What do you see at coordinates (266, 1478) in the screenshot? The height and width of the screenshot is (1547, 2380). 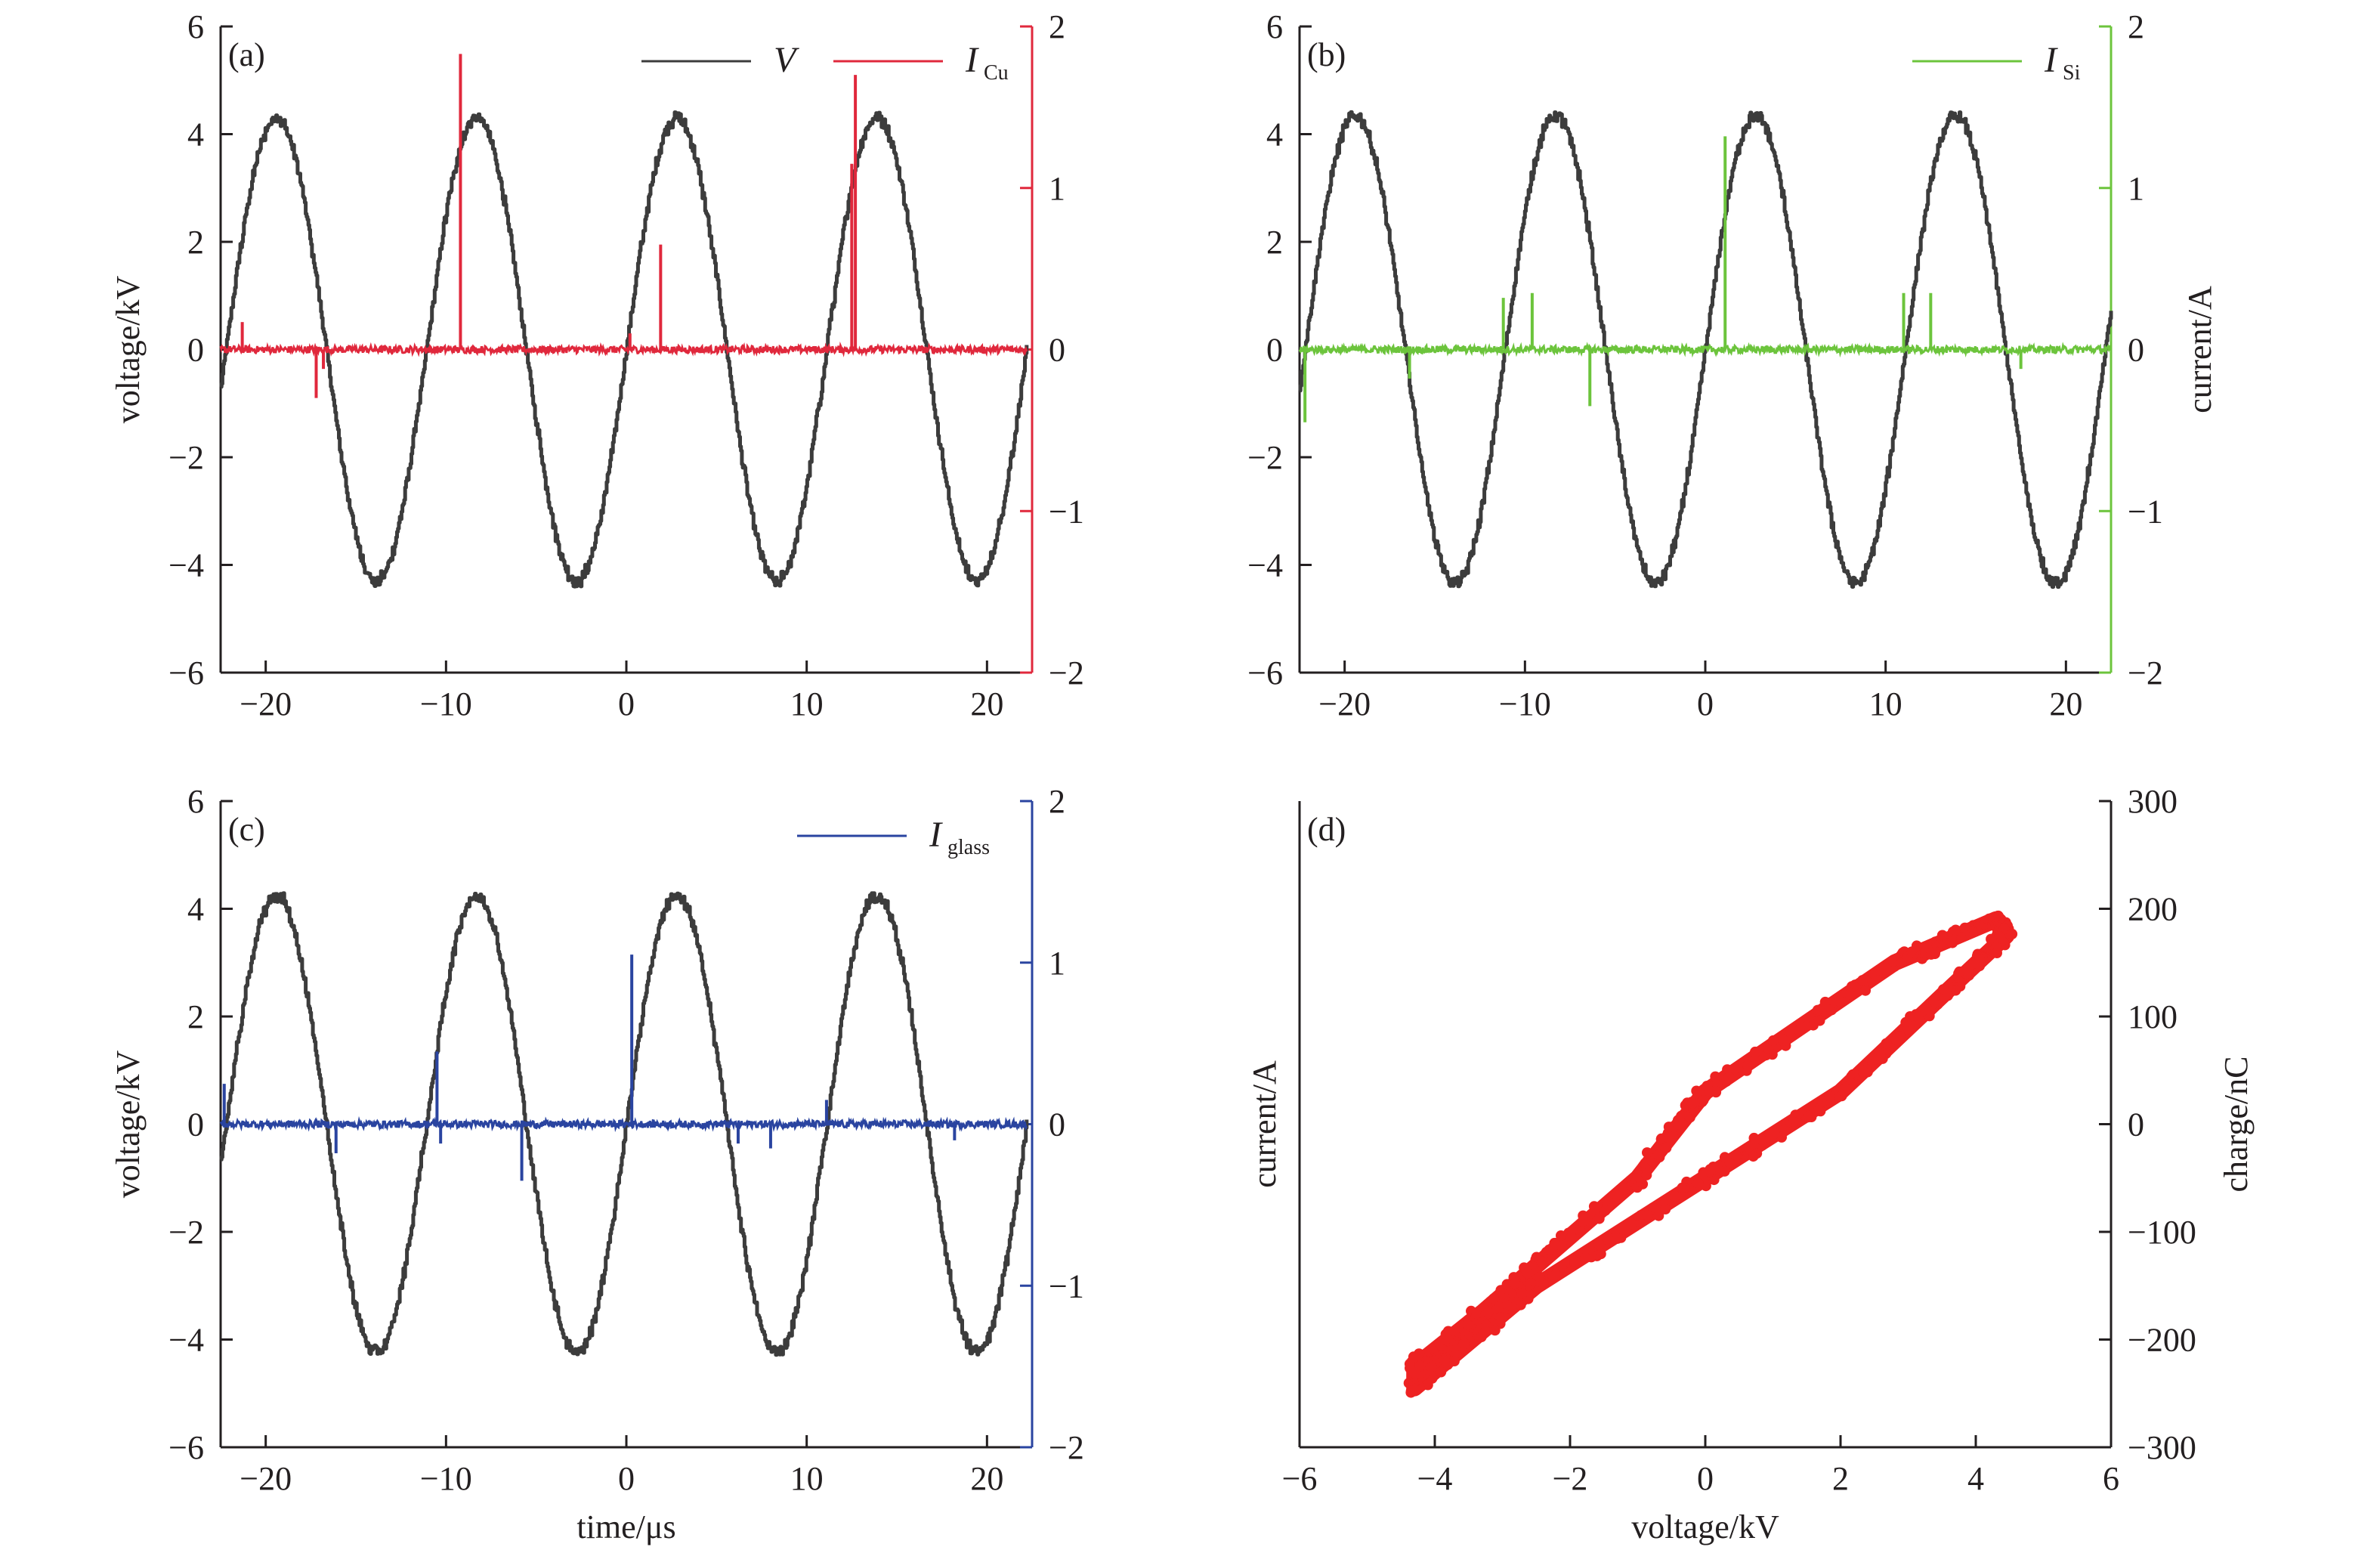 I see `x-tick-label: −20` at bounding box center [266, 1478].